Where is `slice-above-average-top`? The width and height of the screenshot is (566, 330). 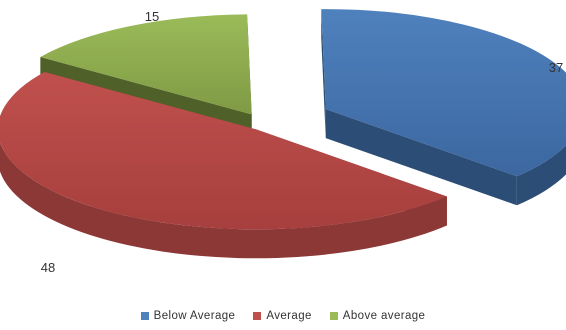
slice-above-average-top is located at coordinates (146, 64).